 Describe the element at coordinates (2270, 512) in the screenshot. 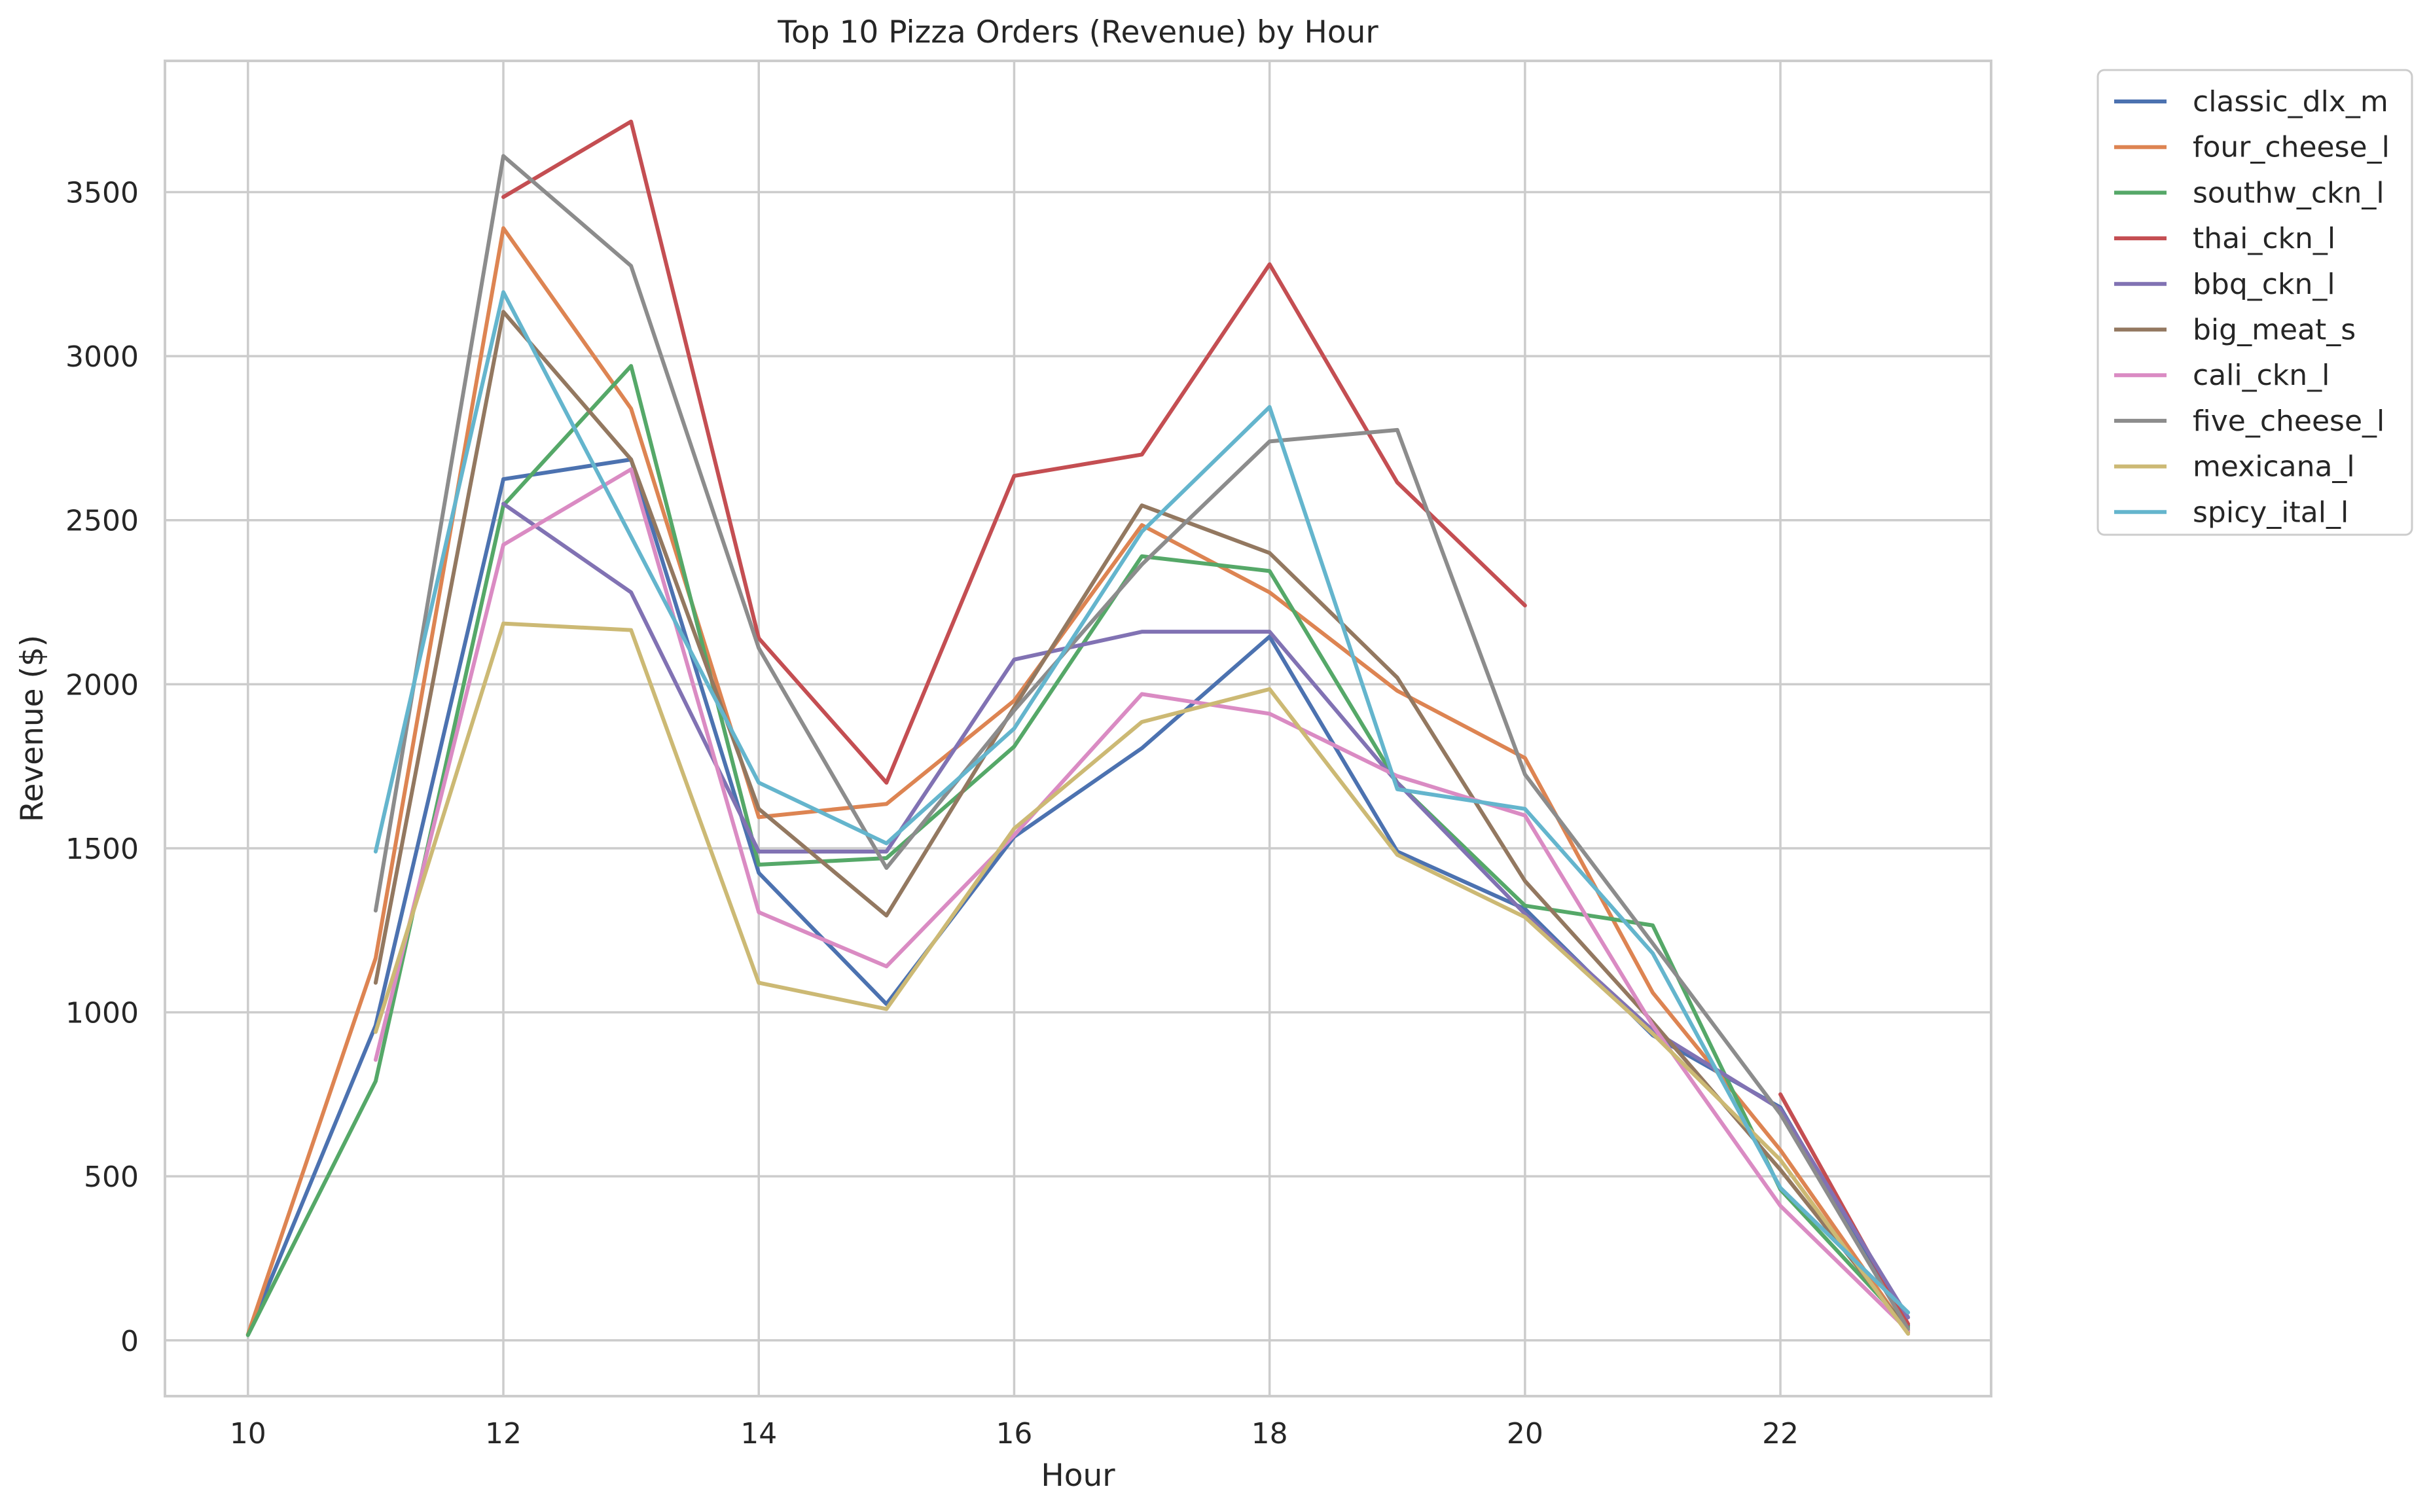

I see `legend-label: spicy_ital_l` at that location.